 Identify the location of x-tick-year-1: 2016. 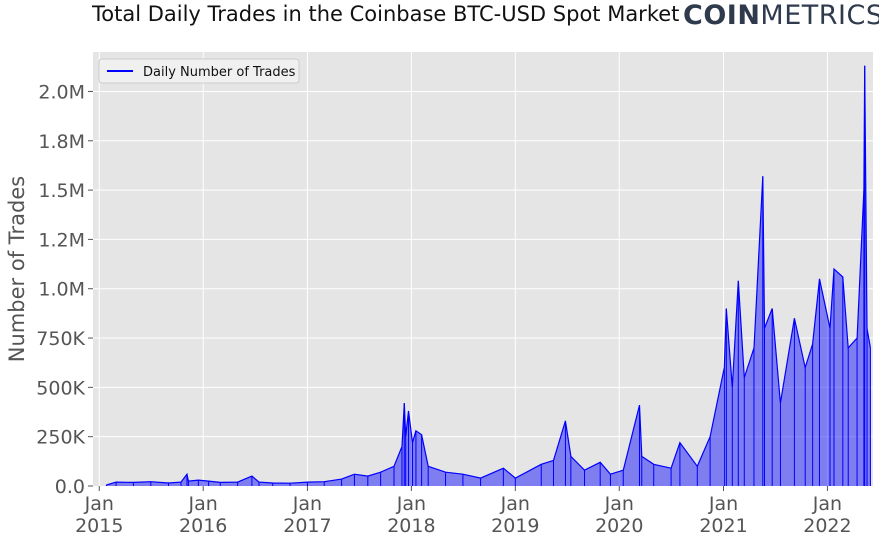
(203, 526).